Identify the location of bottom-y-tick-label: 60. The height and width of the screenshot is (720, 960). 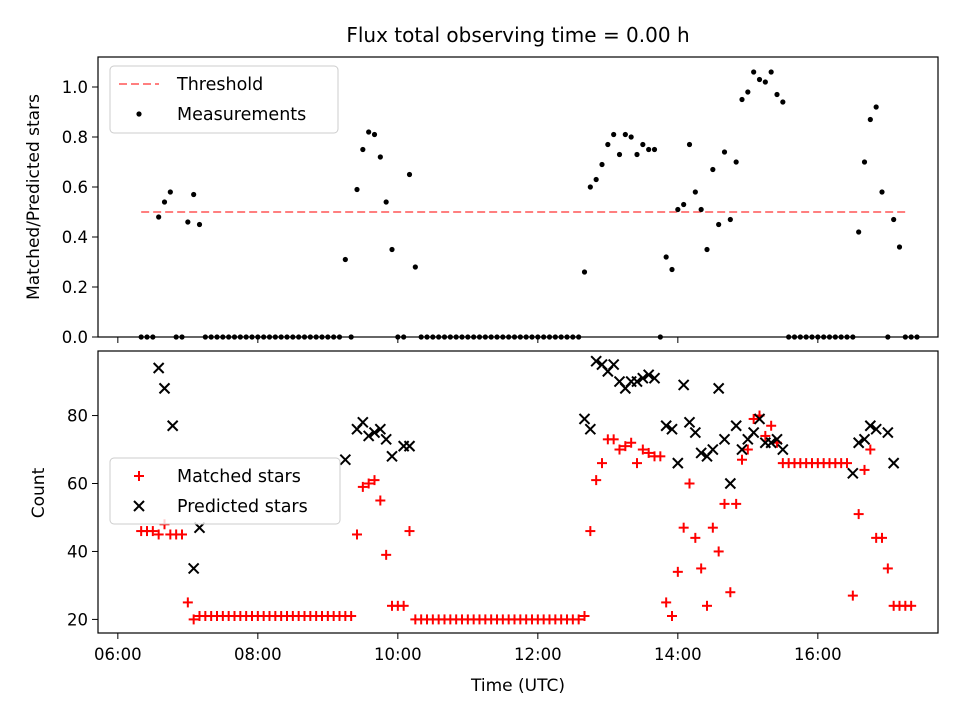
(77, 484).